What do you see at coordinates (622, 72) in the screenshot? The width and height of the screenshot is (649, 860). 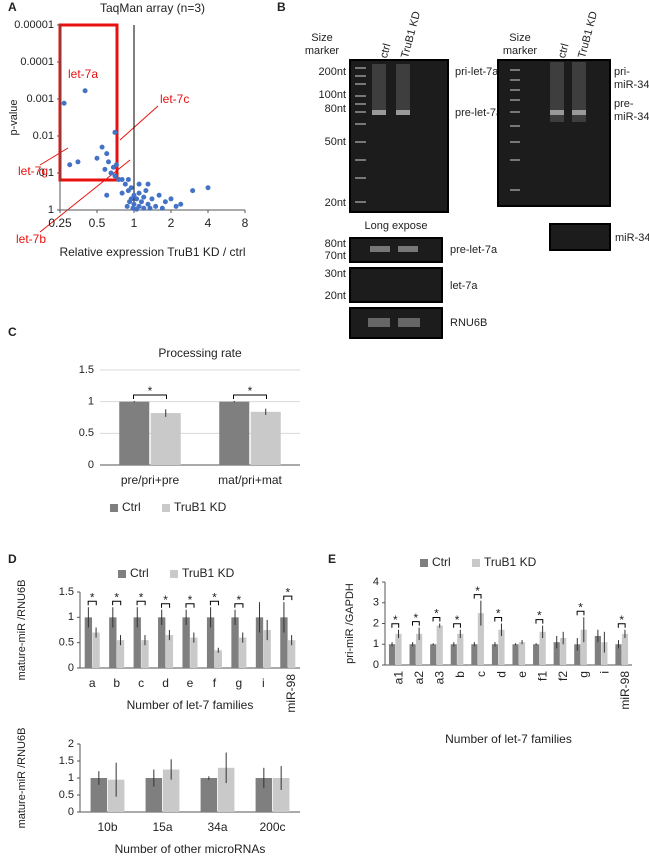 I see `band-label: pri-` at bounding box center [622, 72].